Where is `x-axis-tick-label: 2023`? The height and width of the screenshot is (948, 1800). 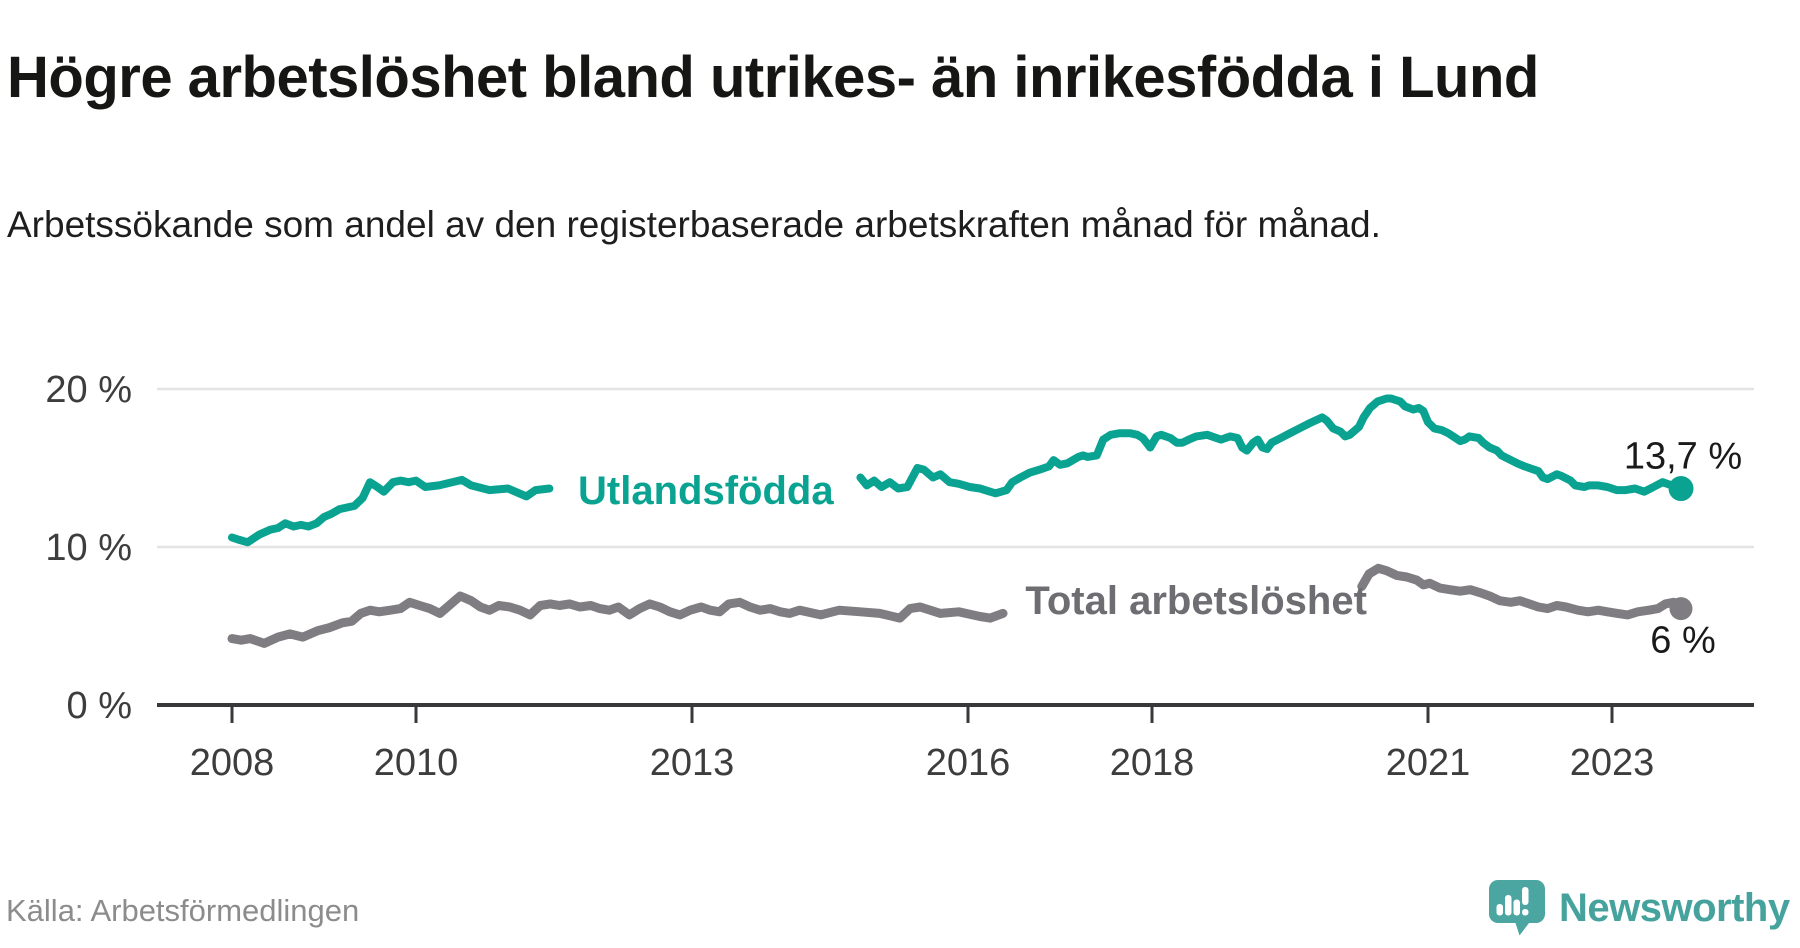 x-axis-tick-label: 2023 is located at coordinates (1612, 763).